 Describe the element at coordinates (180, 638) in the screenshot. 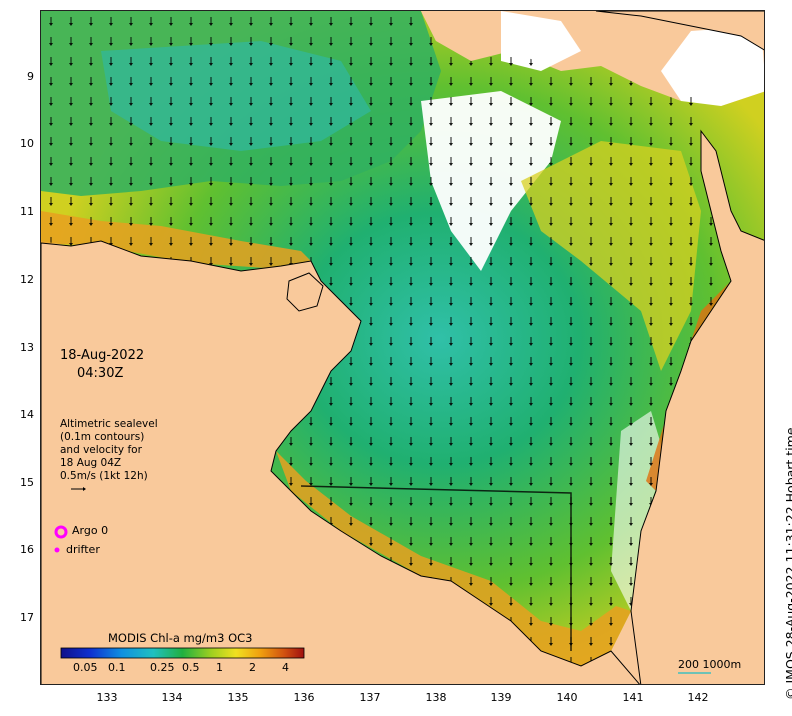

I see `colorbar-title: MODIS Chl-a mg/m3 OC3` at that location.